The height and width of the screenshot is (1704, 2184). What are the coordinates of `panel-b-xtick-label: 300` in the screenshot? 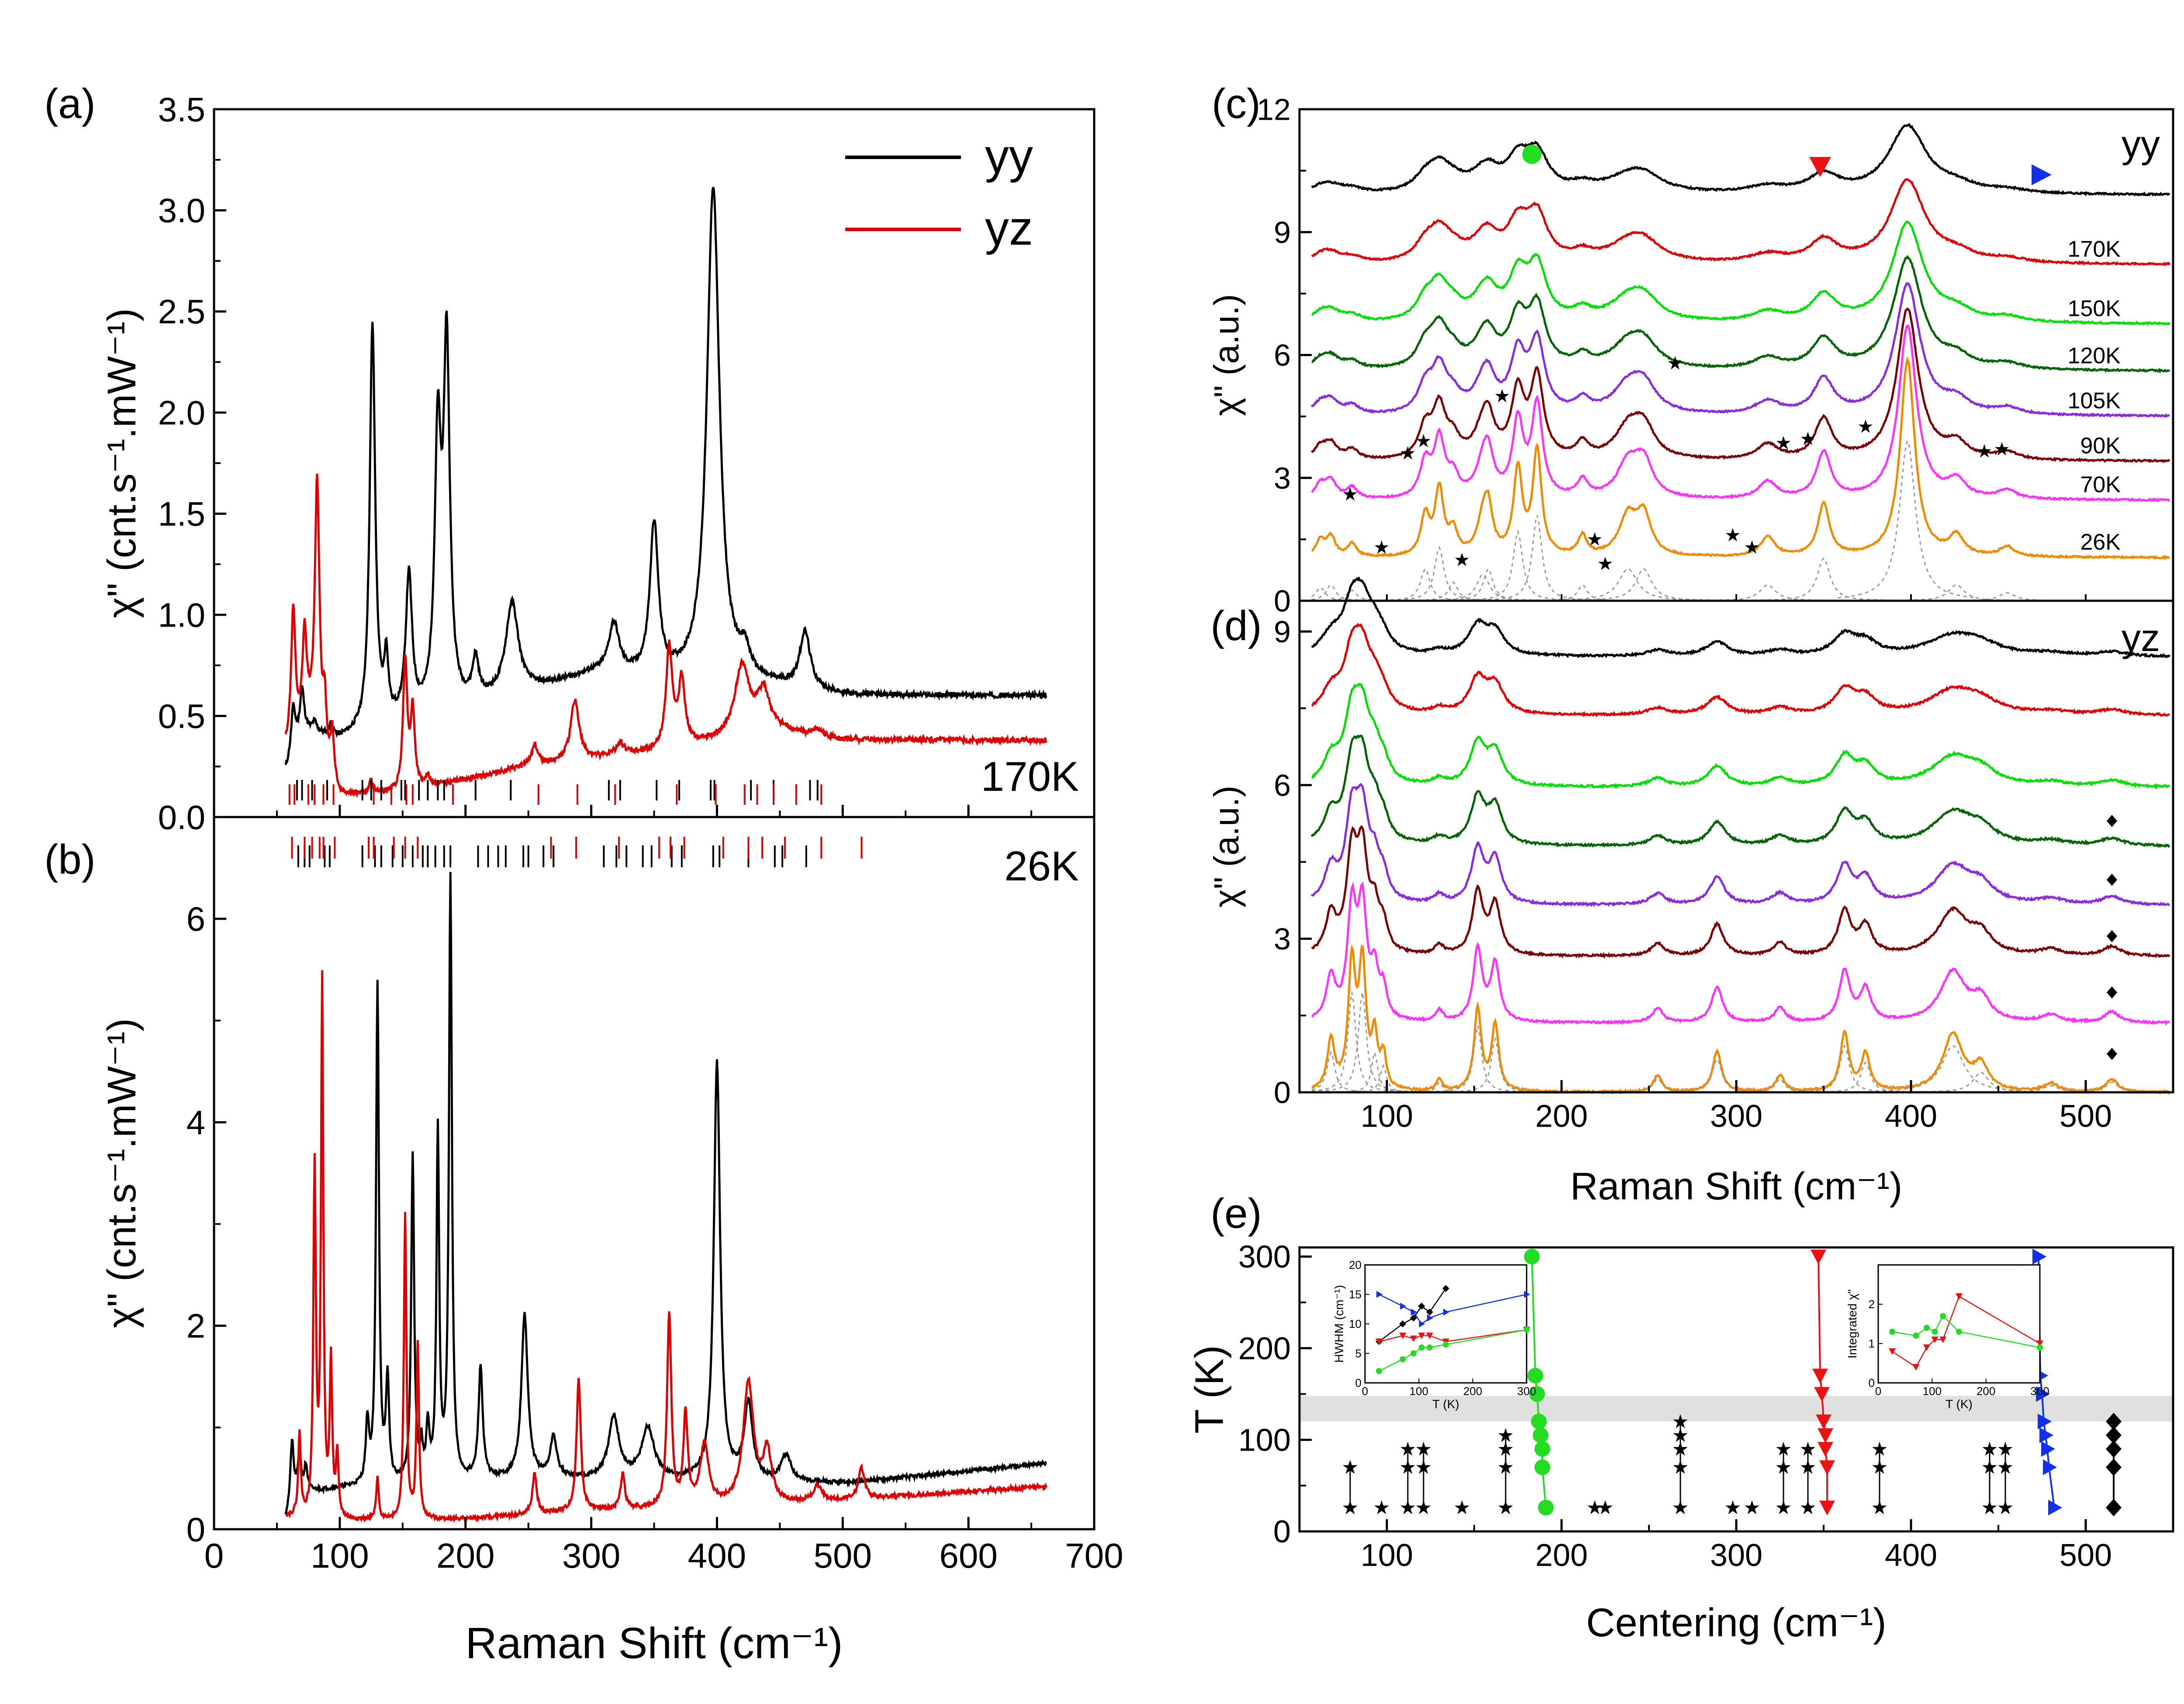 It's located at (591, 1555).